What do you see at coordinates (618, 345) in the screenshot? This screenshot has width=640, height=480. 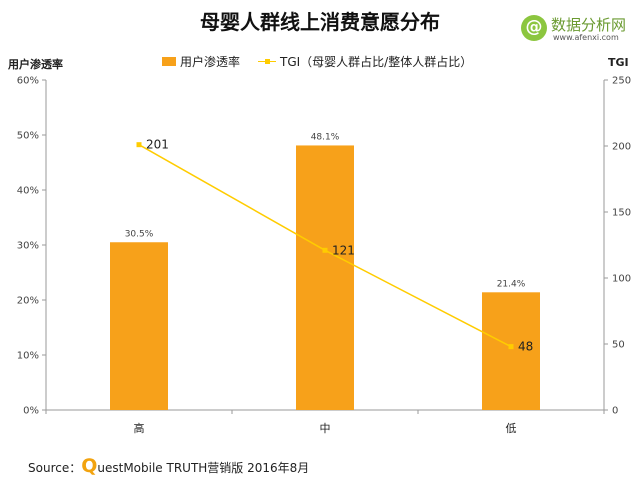 I see `right-tick-label: 50` at bounding box center [618, 345].